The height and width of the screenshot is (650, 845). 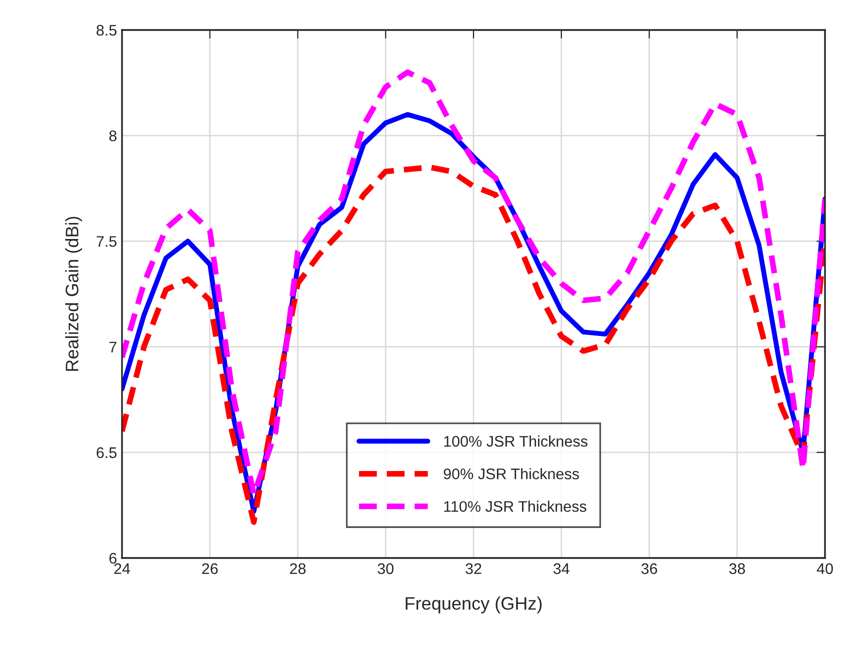 What do you see at coordinates (106, 30) in the screenshot?
I see `y-tick-label: 8.5` at bounding box center [106, 30].